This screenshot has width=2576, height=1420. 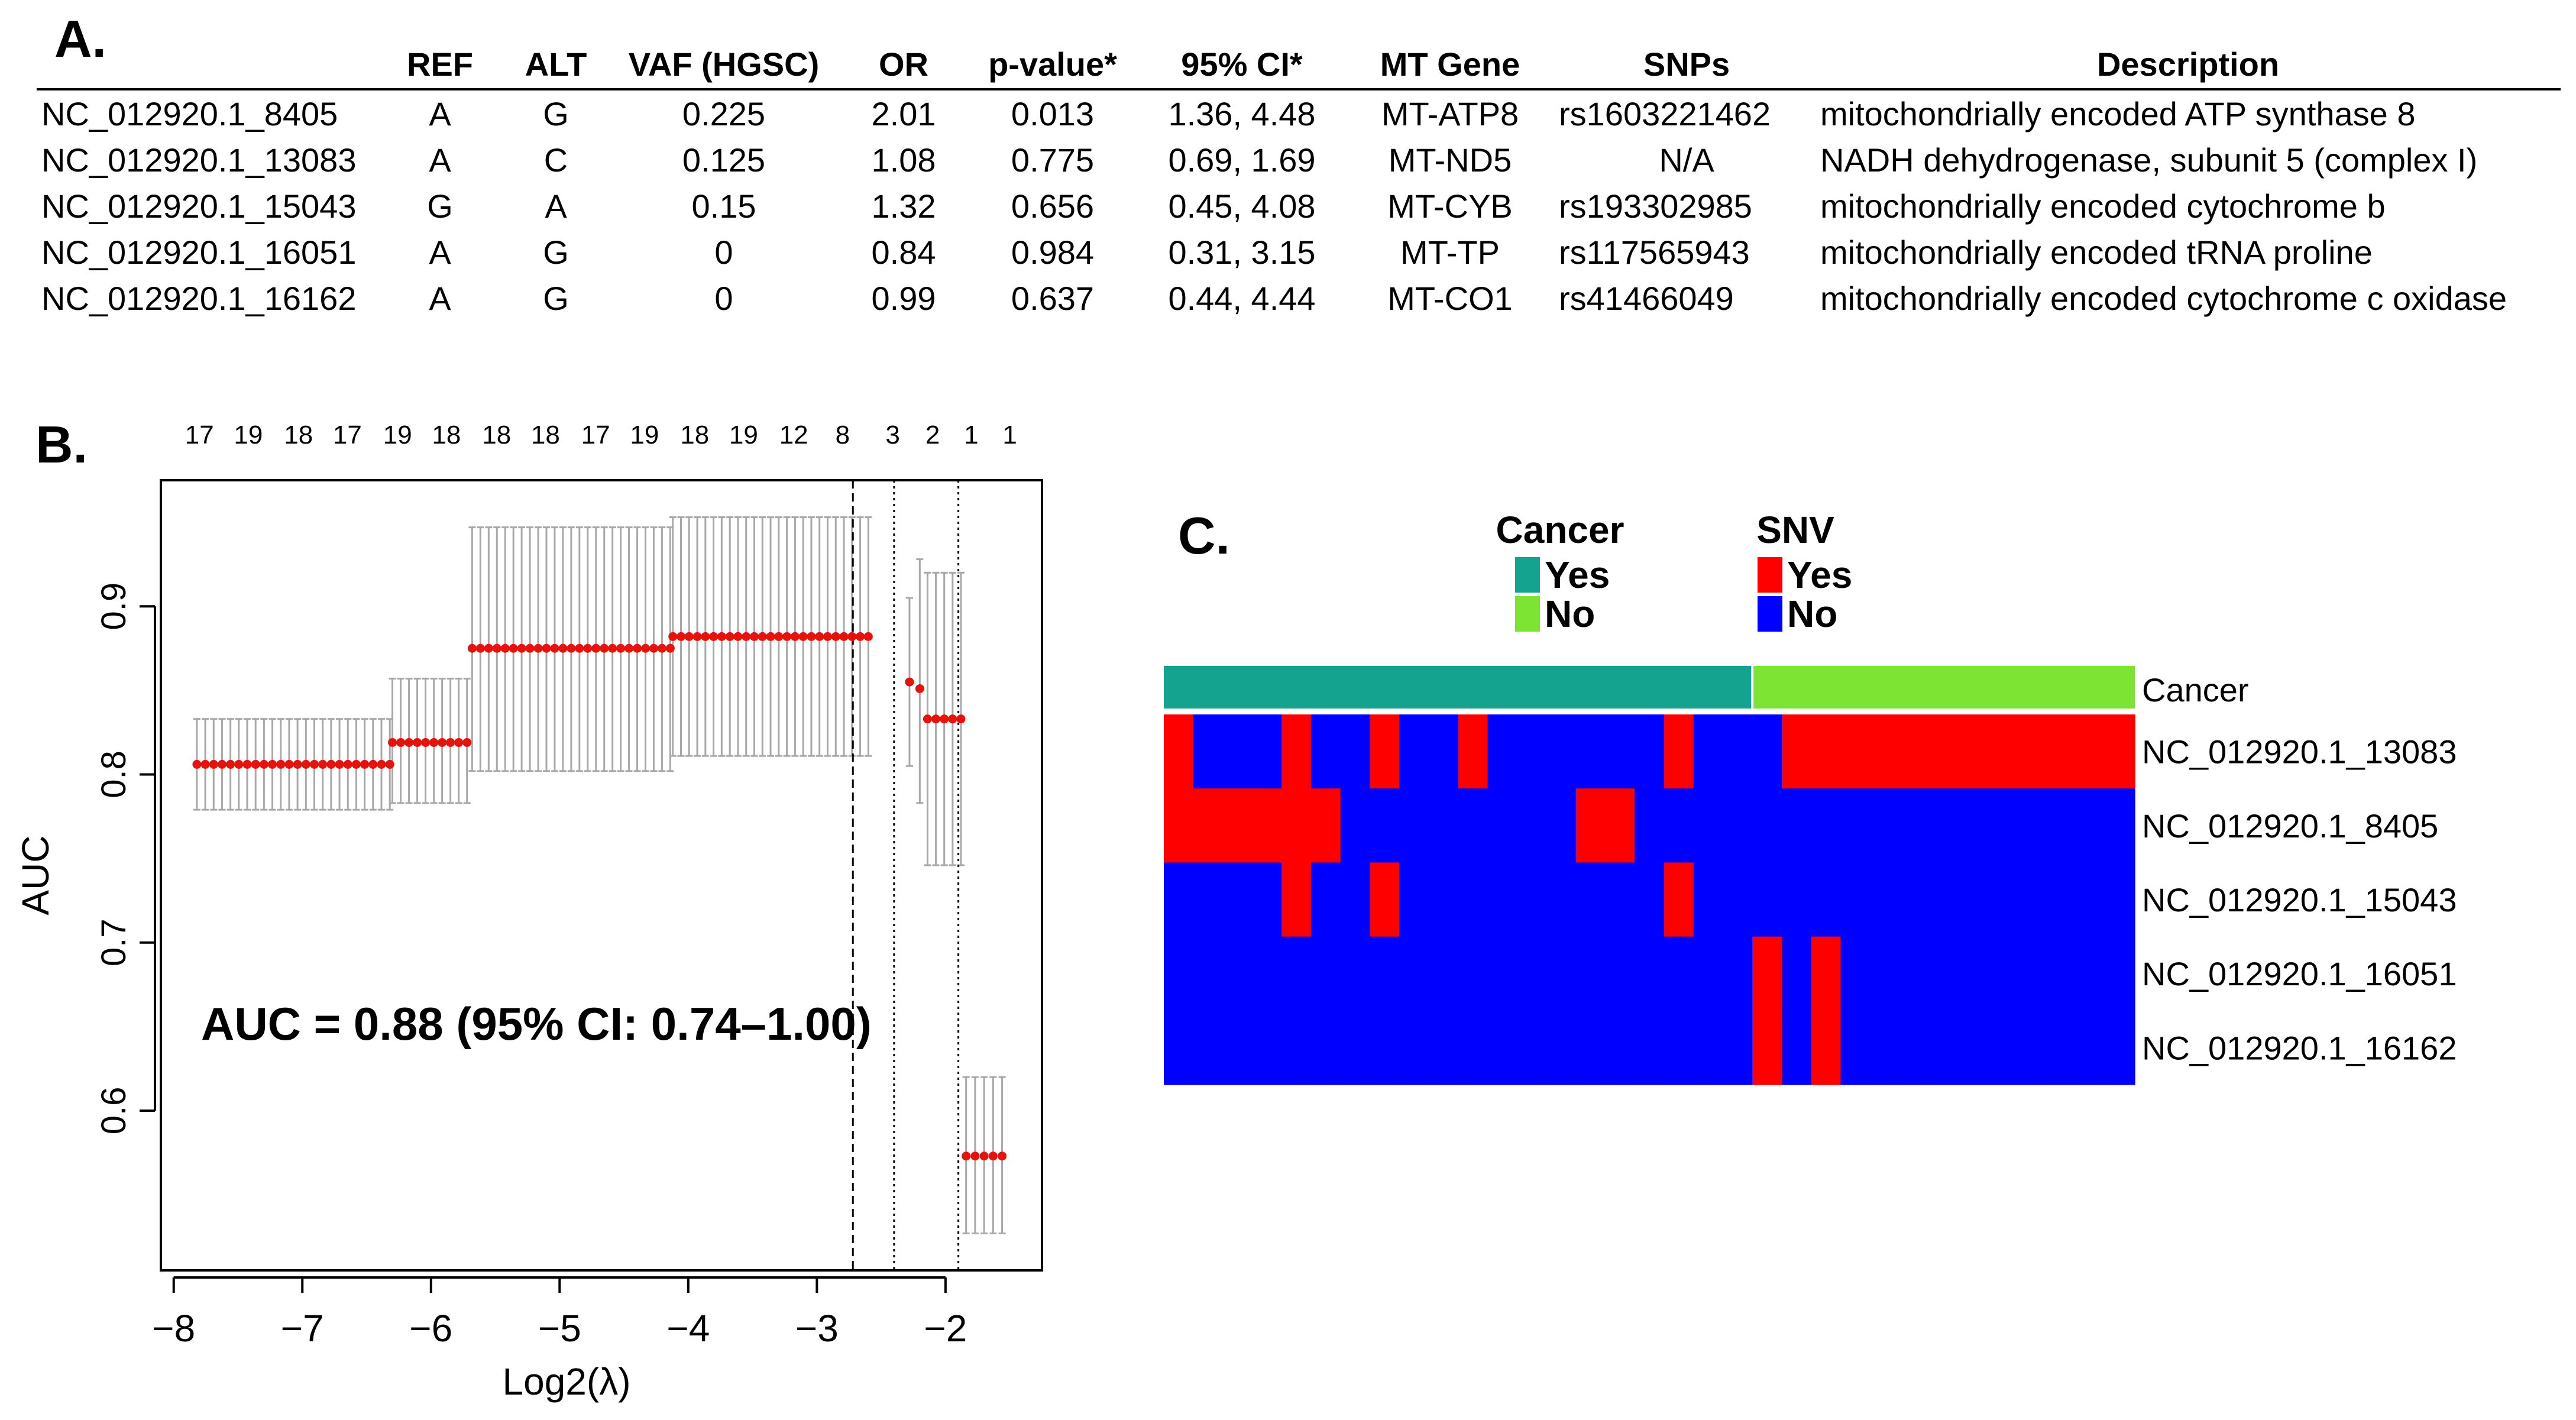 What do you see at coordinates (1450, 298) in the screenshot?
I see `table-cell: MT-CO1` at bounding box center [1450, 298].